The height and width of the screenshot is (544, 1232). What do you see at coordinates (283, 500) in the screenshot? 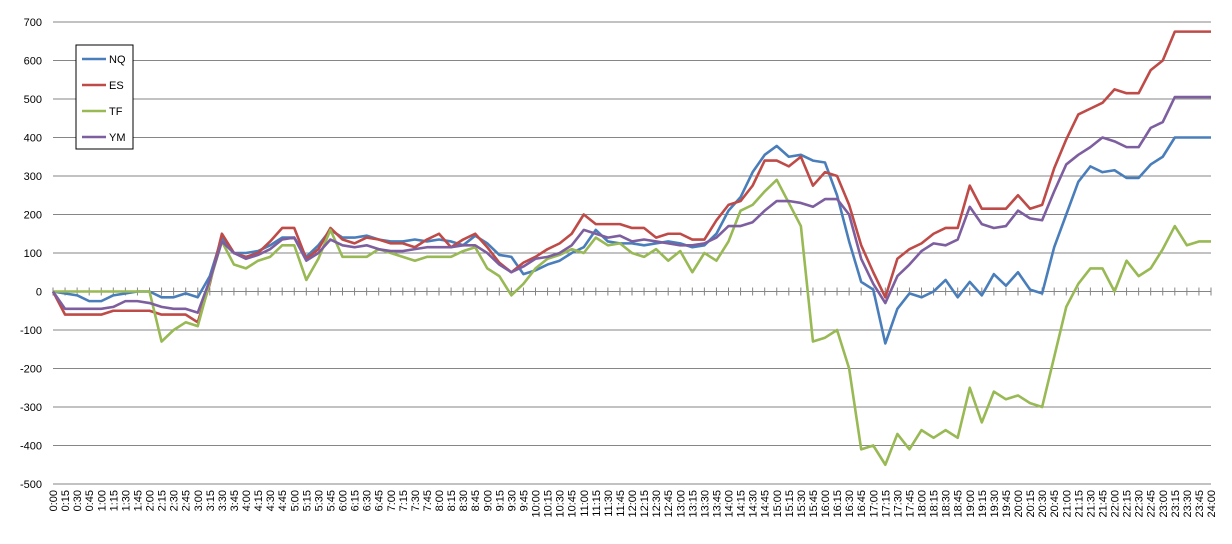
I see `x-tick-label: 4:45` at bounding box center [283, 500].